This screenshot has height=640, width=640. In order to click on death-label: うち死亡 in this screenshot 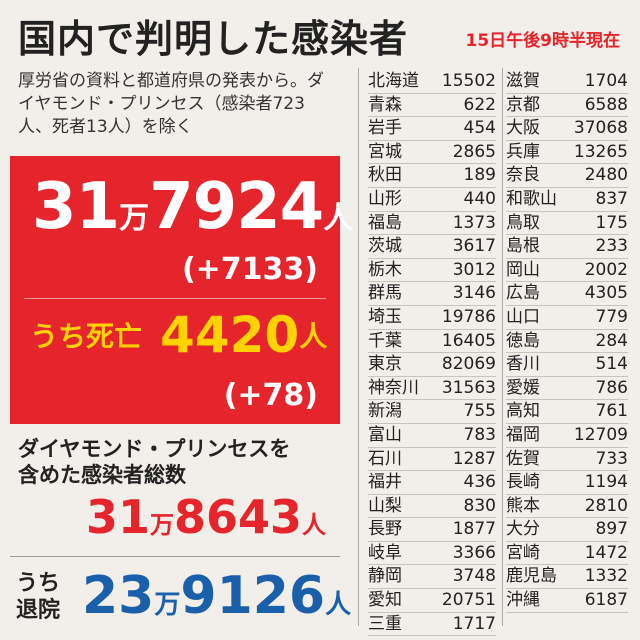, I will do `click(86, 336)`.